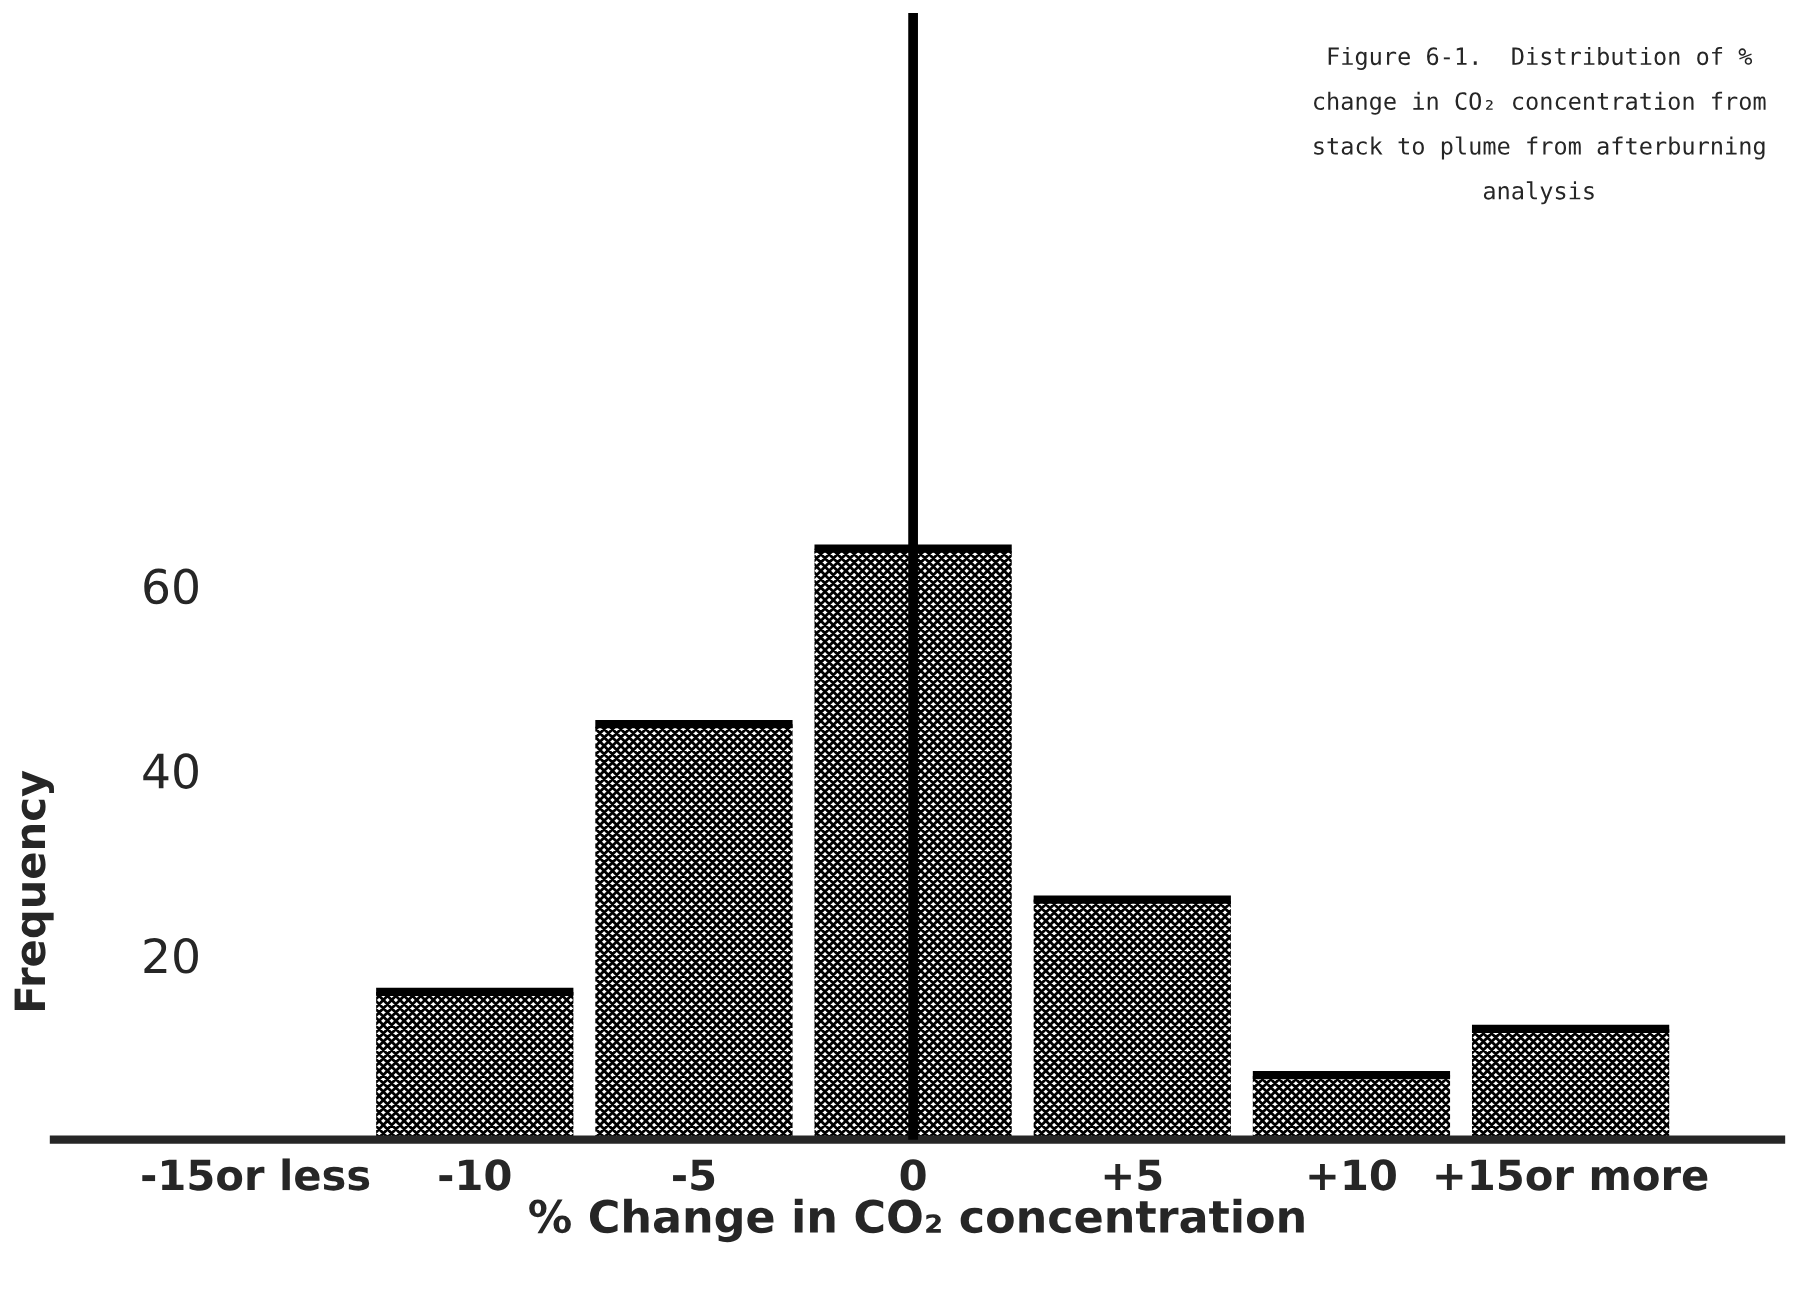  What do you see at coordinates (916, 1220) in the screenshot?
I see `x-axis-title: % Change in CO₂ concentration` at bounding box center [916, 1220].